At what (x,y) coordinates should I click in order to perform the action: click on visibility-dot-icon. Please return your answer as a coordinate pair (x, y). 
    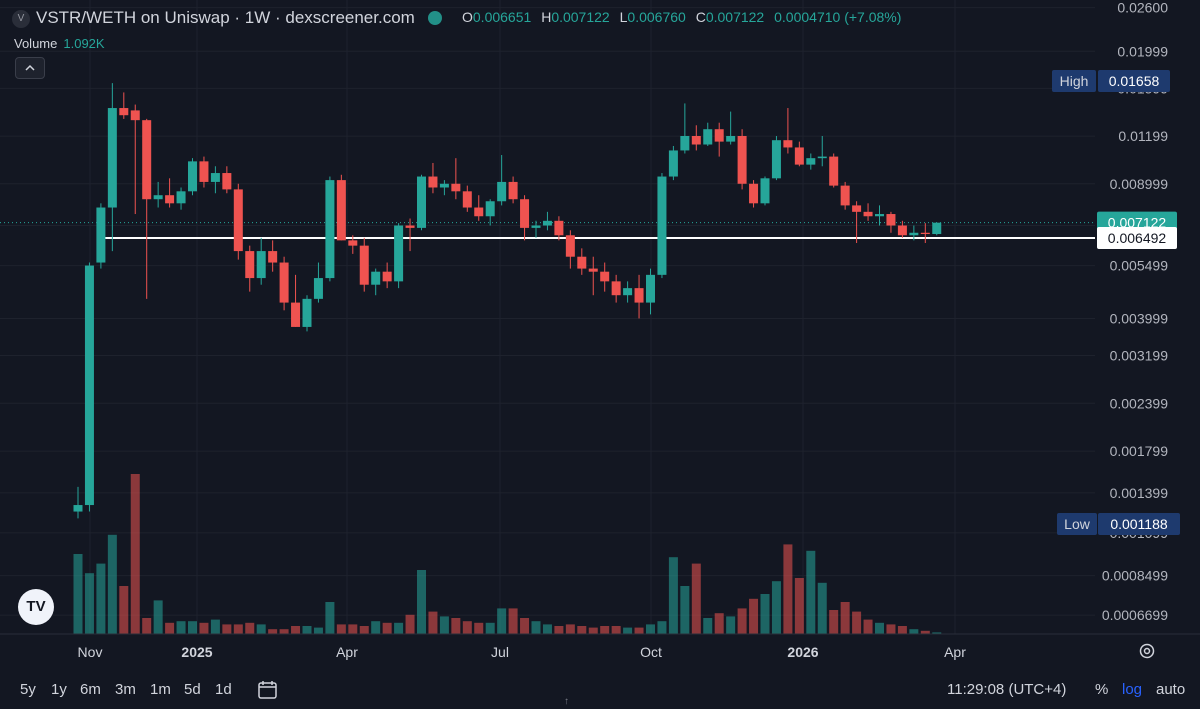
    Looking at the image, I should click on (435, 18).